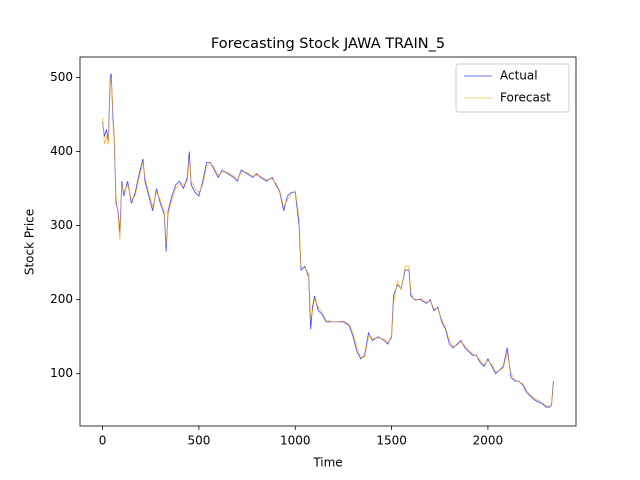 The height and width of the screenshot is (480, 640). Describe the element at coordinates (61, 225) in the screenshot. I see `y-tick-label: 300` at that location.